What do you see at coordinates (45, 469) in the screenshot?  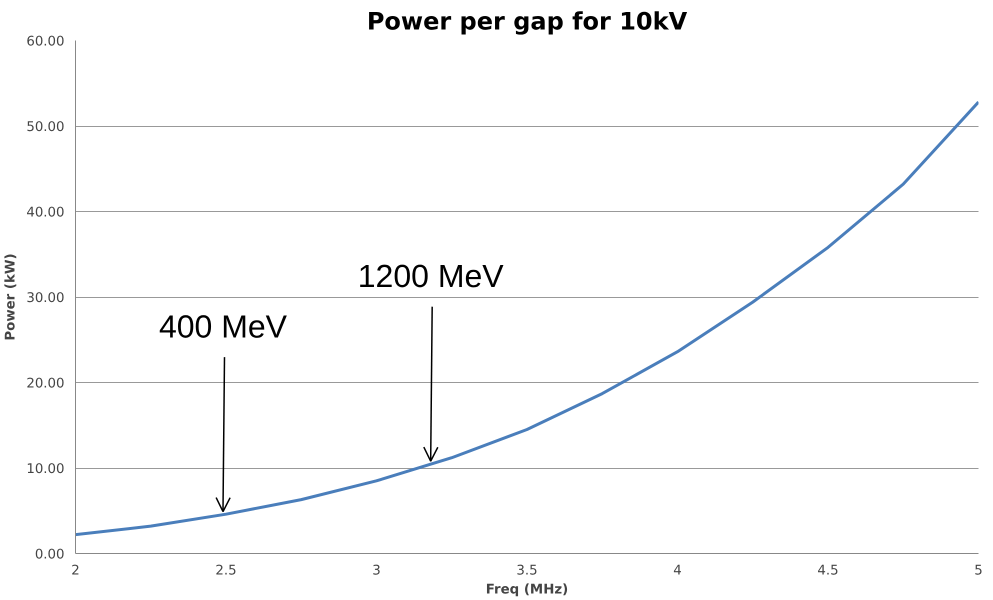 I see `y-tick-label: 10.00` at bounding box center [45, 469].